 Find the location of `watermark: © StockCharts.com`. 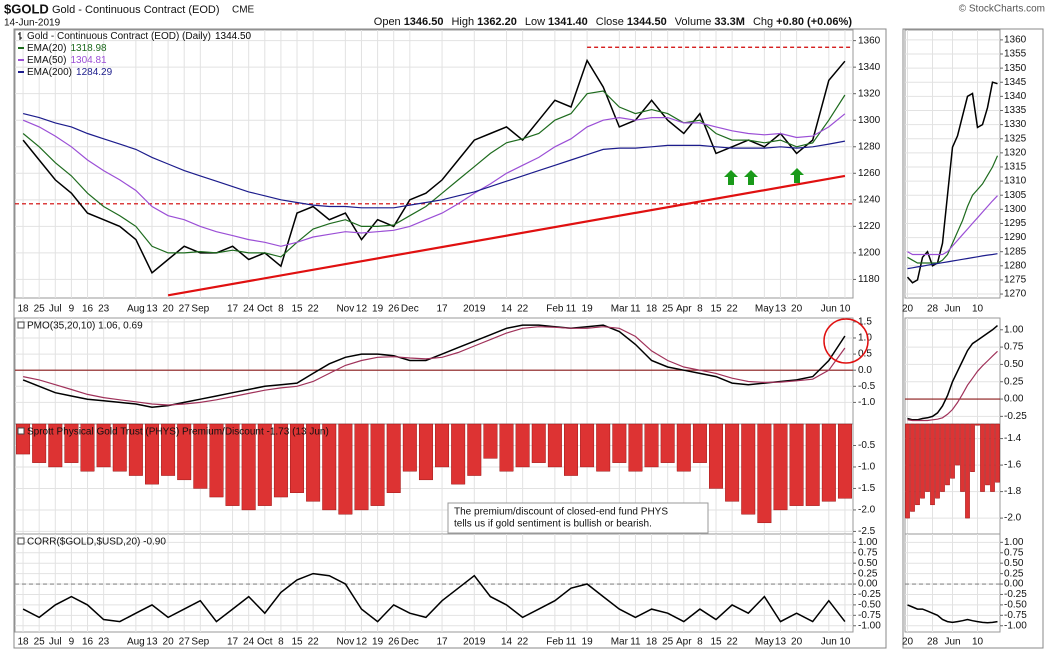

watermark: © StockCharts.com is located at coordinates (1002, 9).